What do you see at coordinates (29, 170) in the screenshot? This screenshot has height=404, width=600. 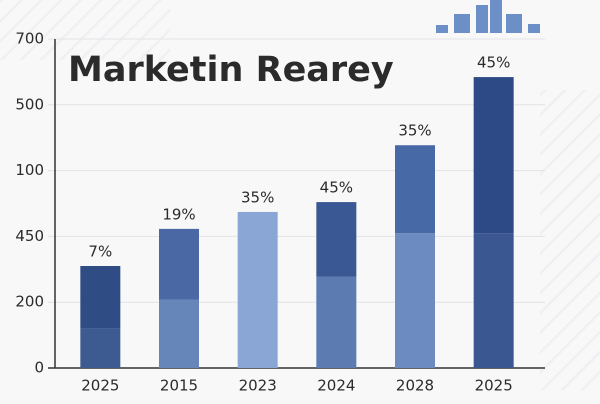 I see `y-tick-label: 100` at bounding box center [29, 170].